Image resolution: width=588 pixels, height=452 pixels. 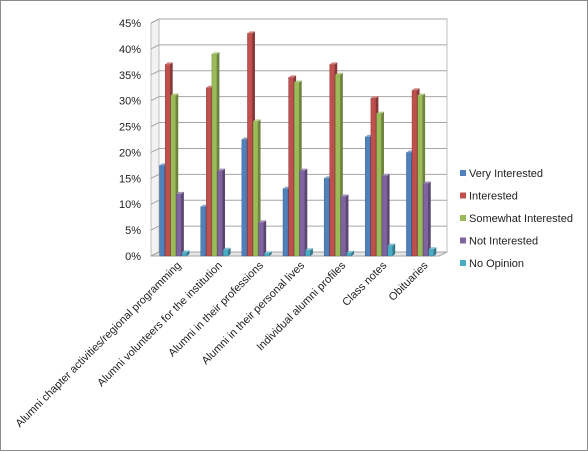 What do you see at coordinates (130, 76) in the screenshot?
I see `y-tick-label: 35%` at bounding box center [130, 76].